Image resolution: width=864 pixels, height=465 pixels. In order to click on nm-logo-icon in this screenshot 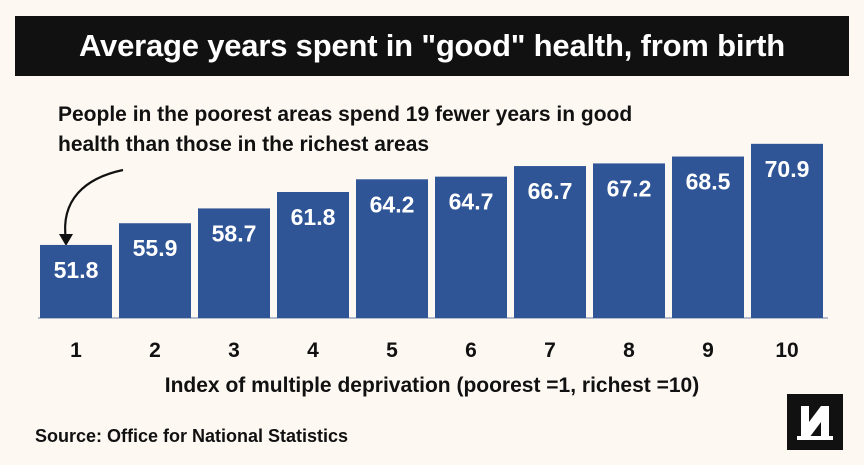, I will do `click(815, 422)`.